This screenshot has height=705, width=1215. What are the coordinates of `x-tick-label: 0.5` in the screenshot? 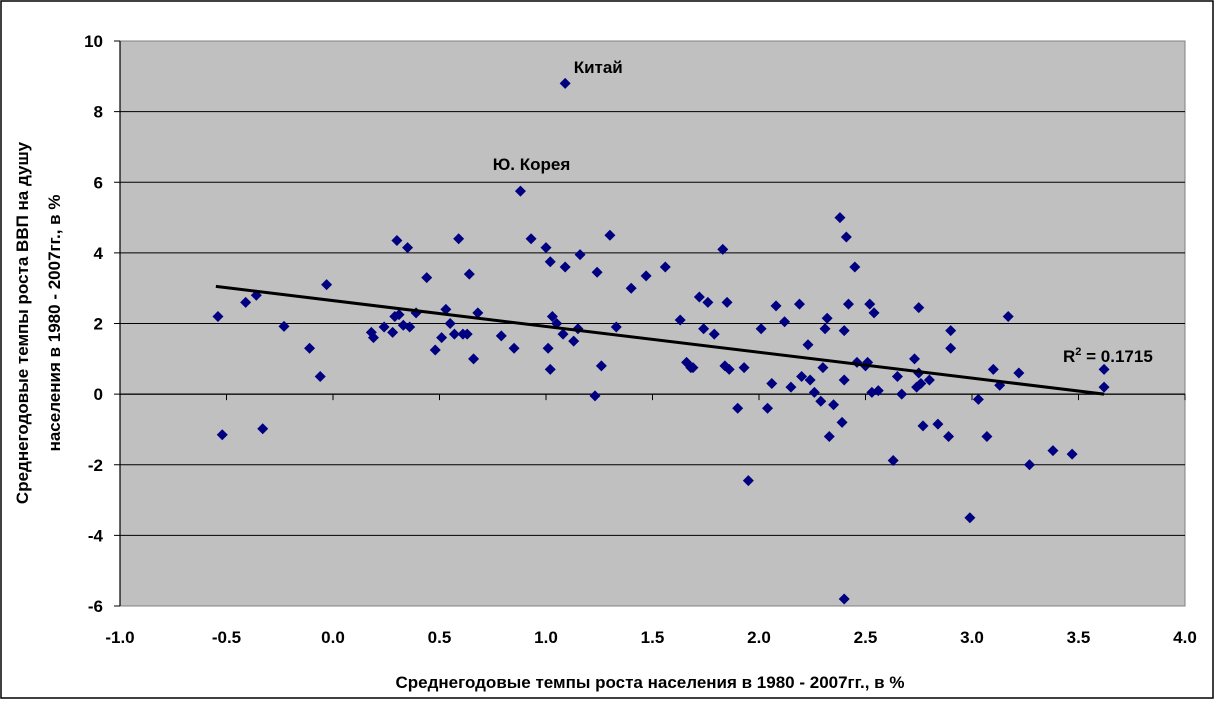 It's located at (440, 637).